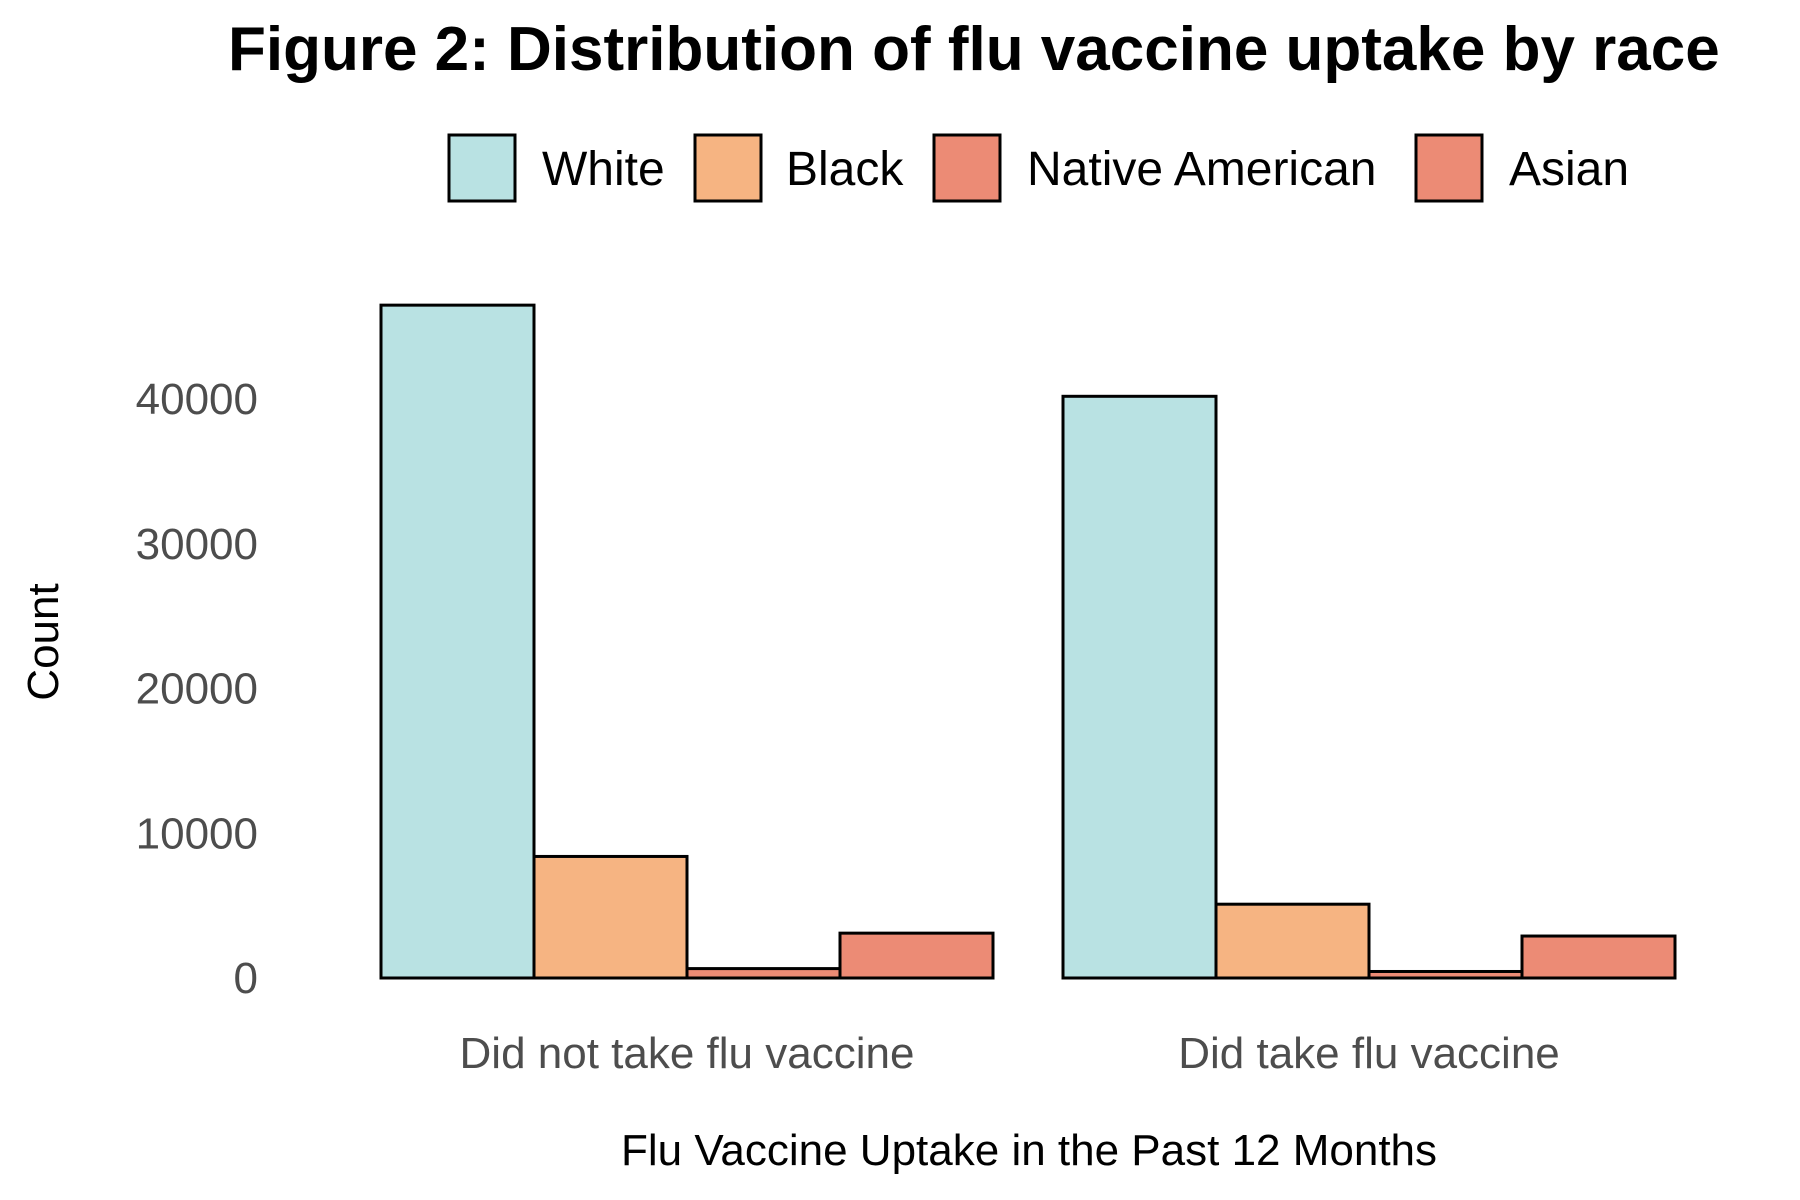  What do you see at coordinates (687, 1053) in the screenshot?
I see `x-tick-label: Did not take flu vaccine` at bounding box center [687, 1053].